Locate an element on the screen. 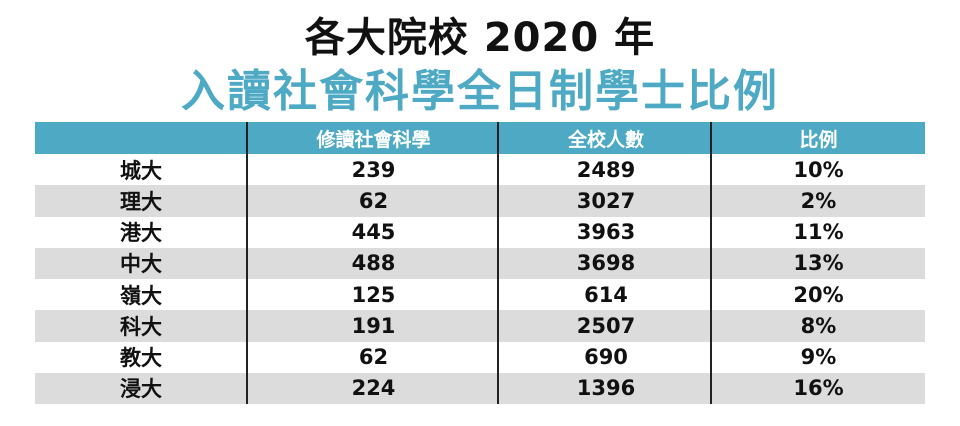 The image size is (960, 426). cell-institution: 港大 is located at coordinates (141, 233).